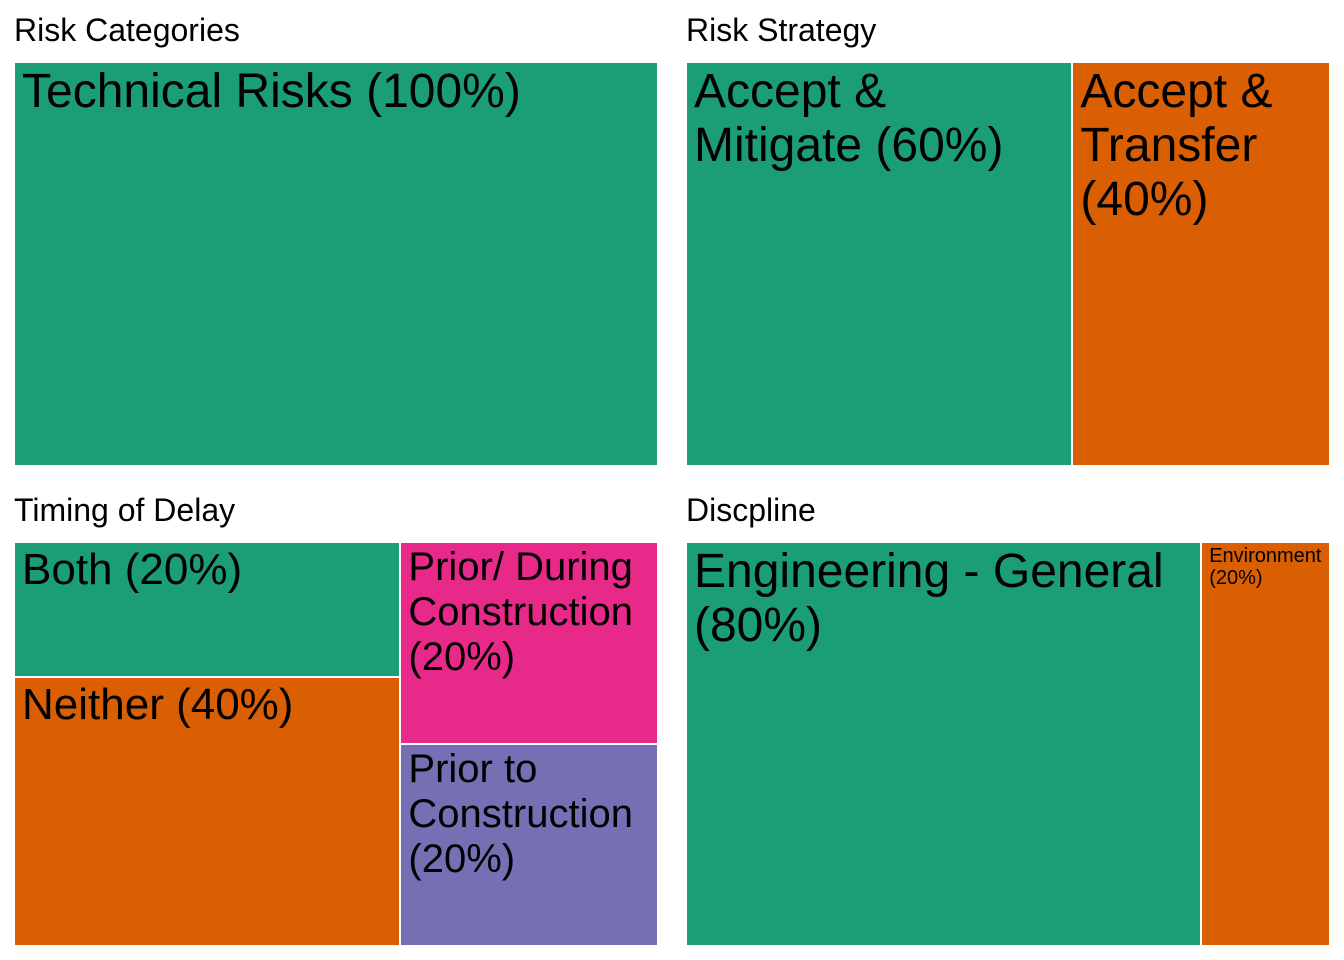  What do you see at coordinates (849, 118) in the screenshot?
I see `tile-label: Accept & Mitigate (60%)` at bounding box center [849, 118].